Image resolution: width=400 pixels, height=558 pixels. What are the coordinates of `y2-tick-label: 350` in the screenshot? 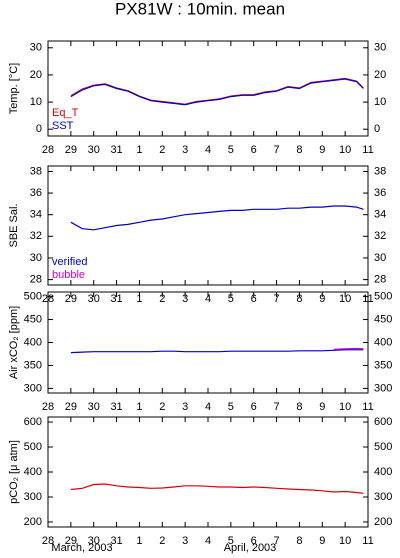 It's located at (383, 365).